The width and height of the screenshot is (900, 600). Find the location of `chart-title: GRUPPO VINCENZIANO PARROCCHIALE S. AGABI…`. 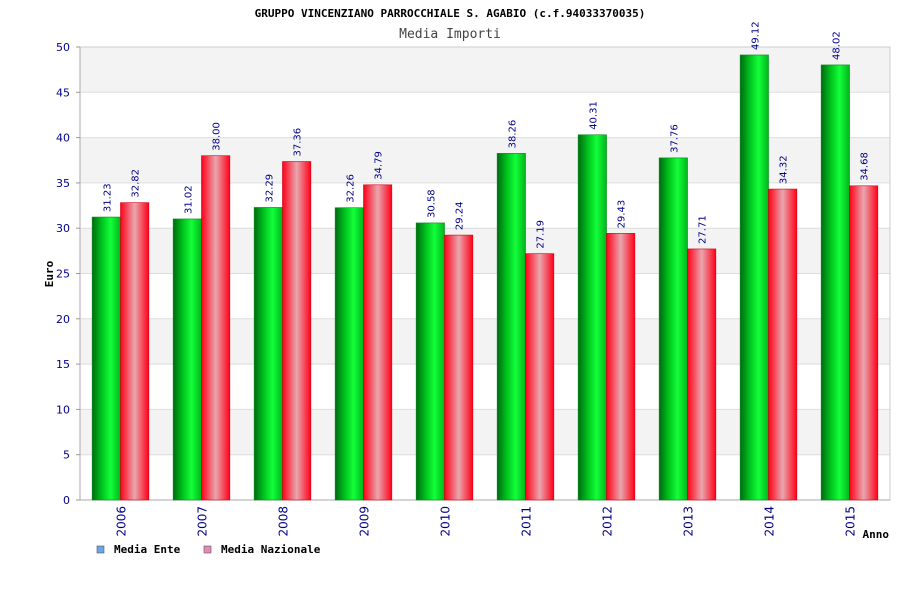

chart-title: GRUPPO VINCENZIANO PARROCCHIALE S. AGABI… is located at coordinates (450, 13).